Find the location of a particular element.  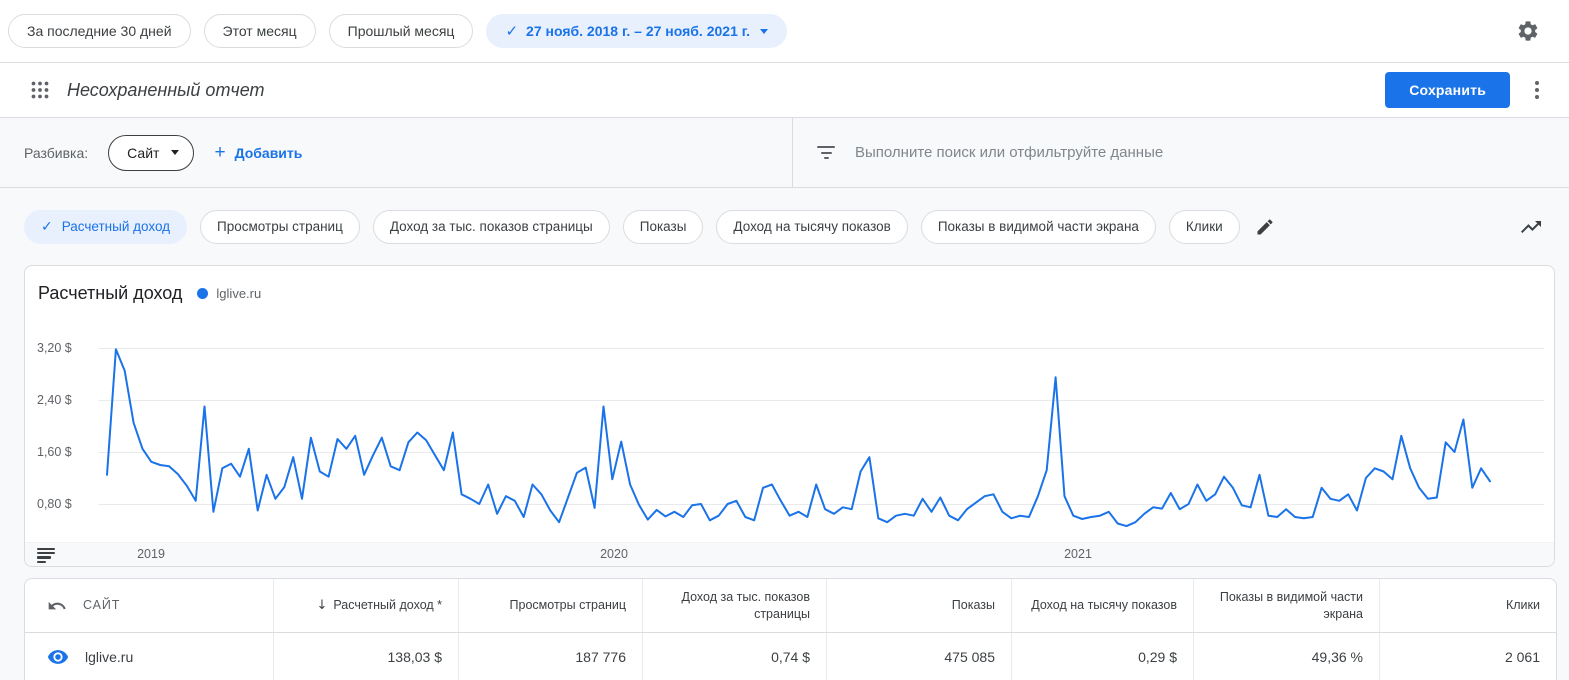

cell-viewable: 49,36 % is located at coordinates (1286, 656).